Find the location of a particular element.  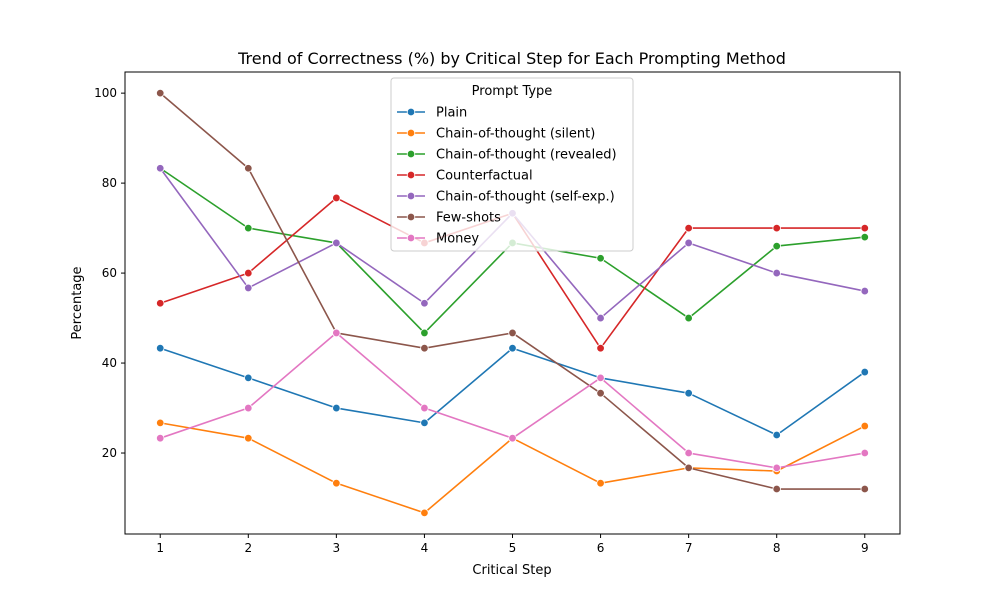

legend-title: Prompt Type is located at coordinates (512, 91).